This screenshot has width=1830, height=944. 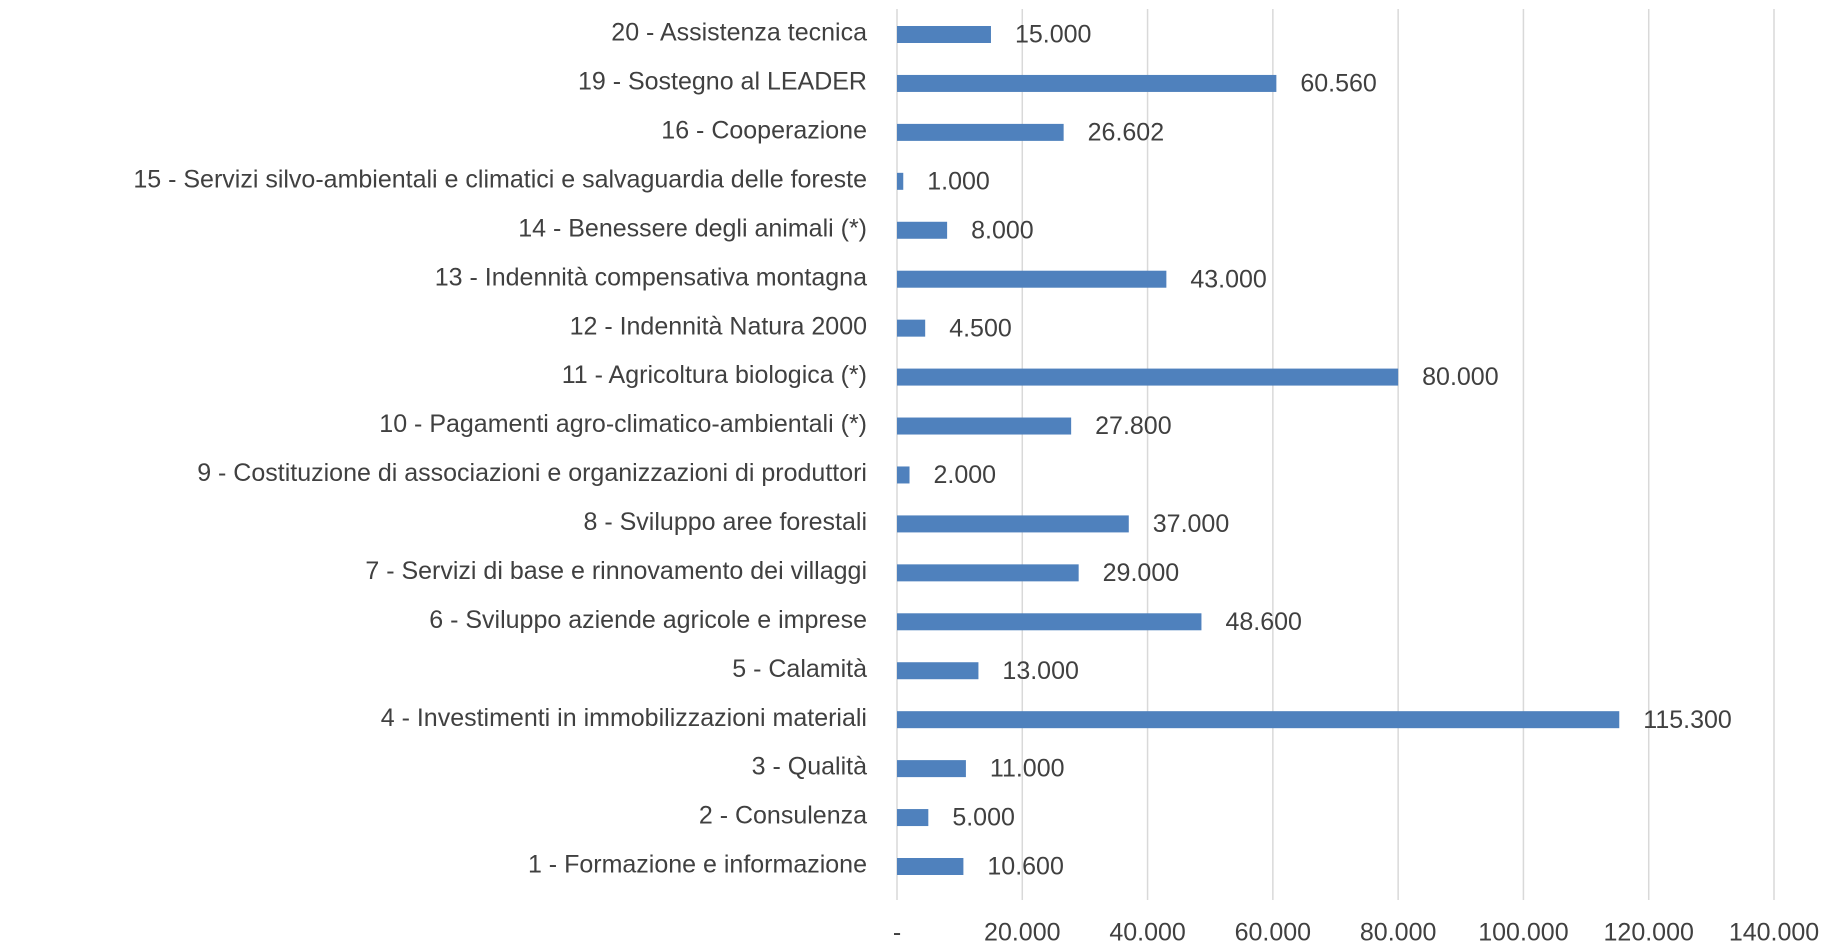 I want to click on data-label: 48.600, so click(x=1263, y=622).